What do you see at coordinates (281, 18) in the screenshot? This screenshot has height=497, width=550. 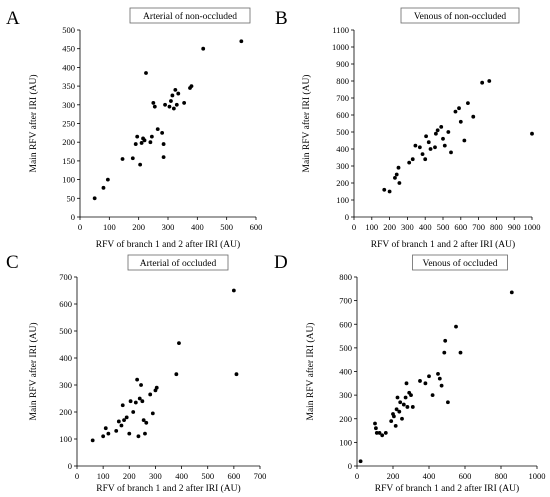 I see `panel-label: B` at bounding box center [281, 18].